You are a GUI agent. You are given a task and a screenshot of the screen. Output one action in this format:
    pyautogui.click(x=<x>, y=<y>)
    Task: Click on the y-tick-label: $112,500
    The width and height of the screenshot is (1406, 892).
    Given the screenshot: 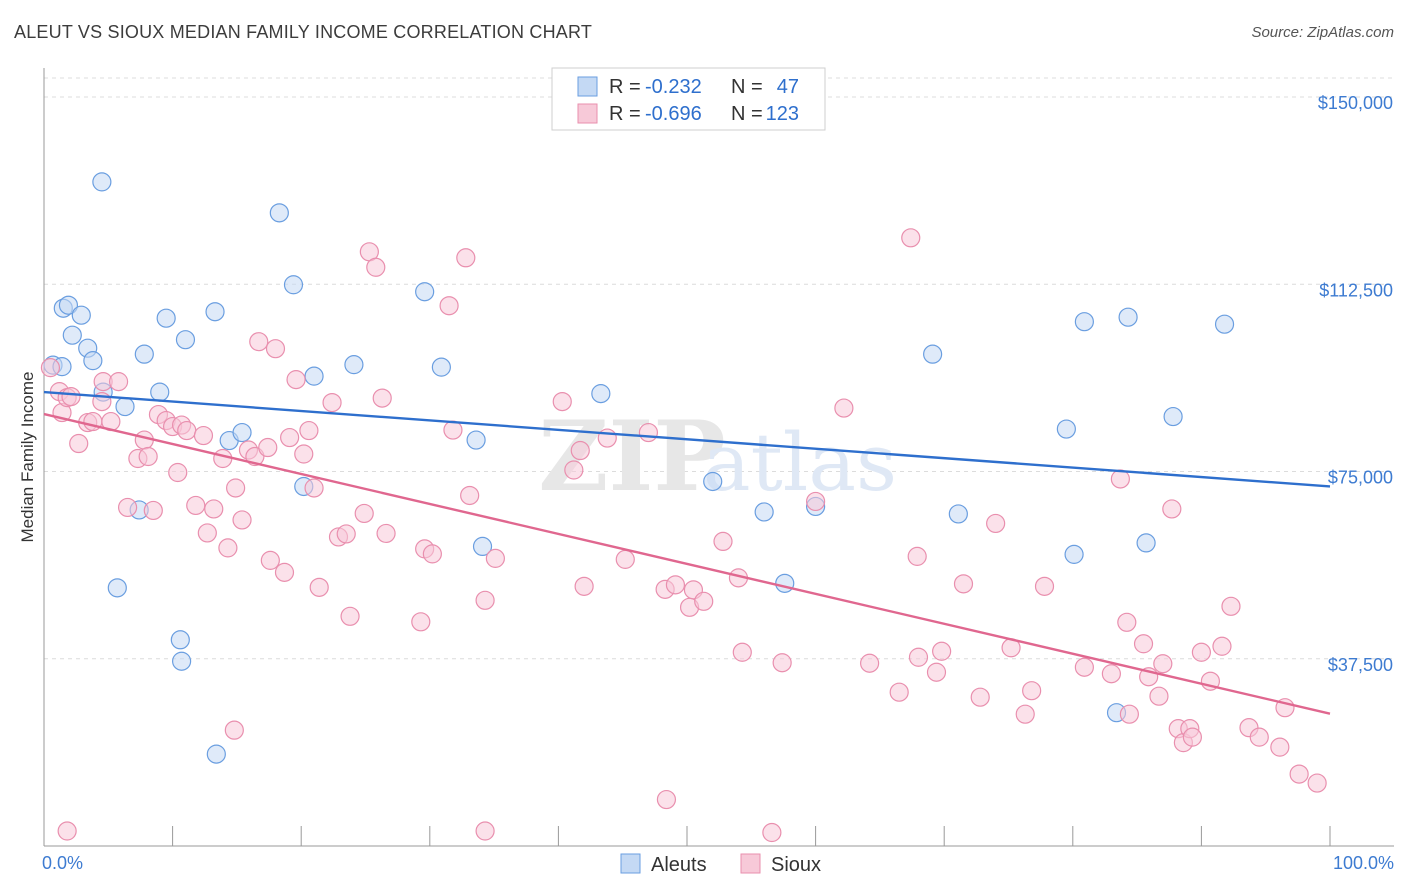 What is the action you would take?
    pyautogui.click(x=1356, y=290)
    